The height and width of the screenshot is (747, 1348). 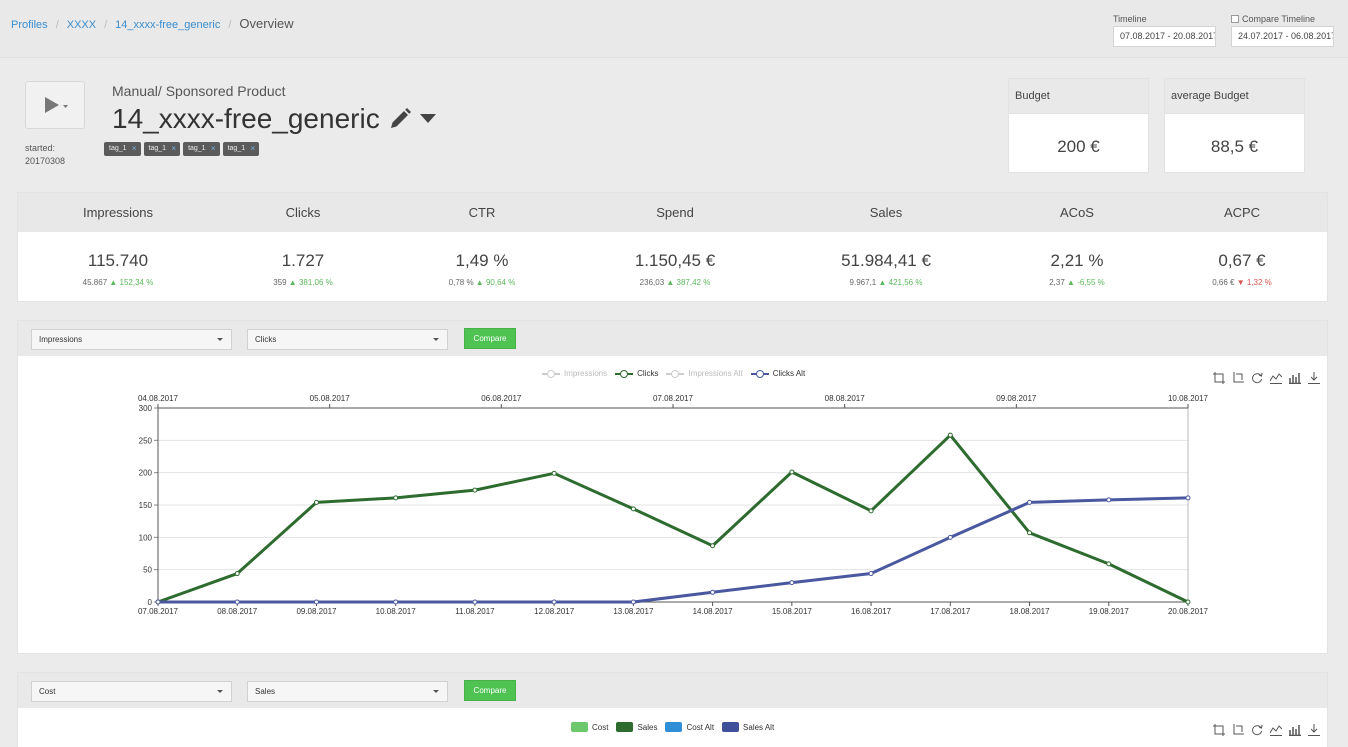 I want to click on x-tick-label: 18.08.2017, so click(x=1030, y=611).